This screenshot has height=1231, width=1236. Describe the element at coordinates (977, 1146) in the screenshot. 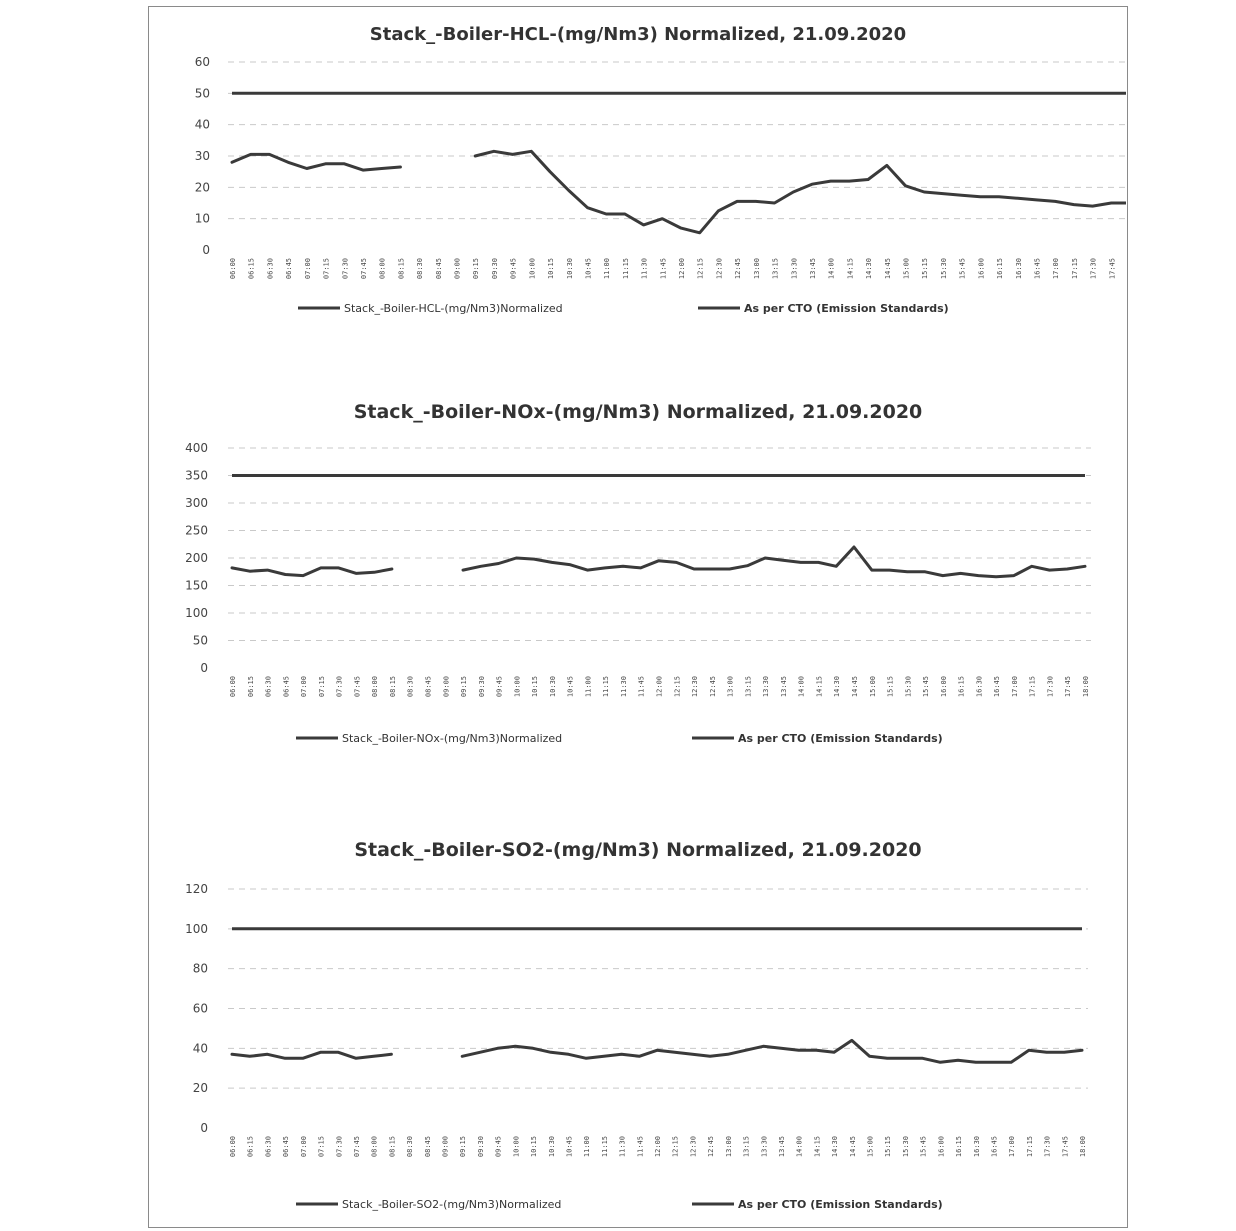

I see `x-tick-label: 16:30` at that location.